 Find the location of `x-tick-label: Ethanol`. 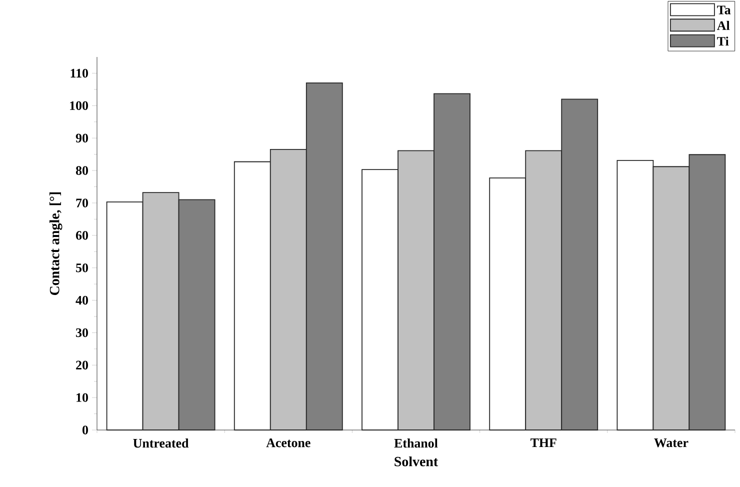

x-tick-label: Ethanol is located at coordinates (416, 443).